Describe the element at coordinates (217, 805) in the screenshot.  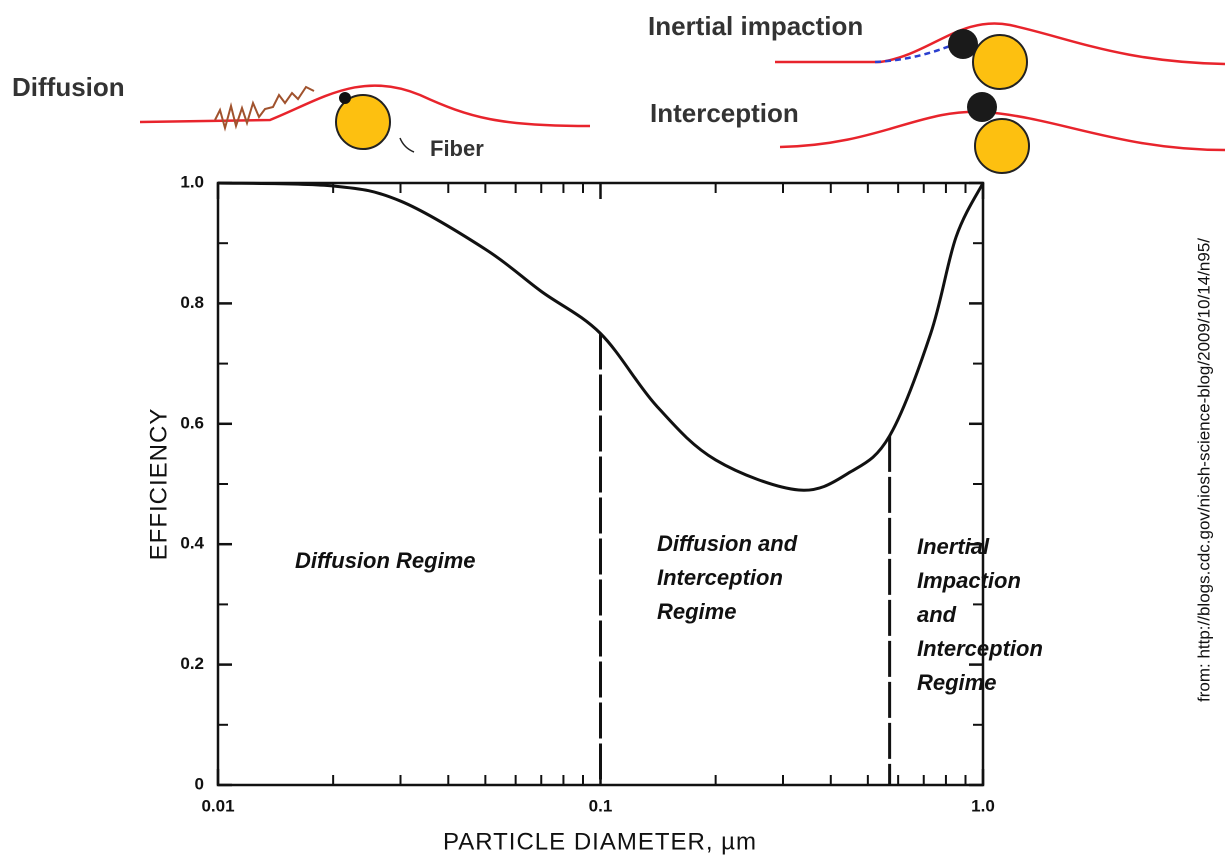
I see `x-tick-label: 0.01` at that location.